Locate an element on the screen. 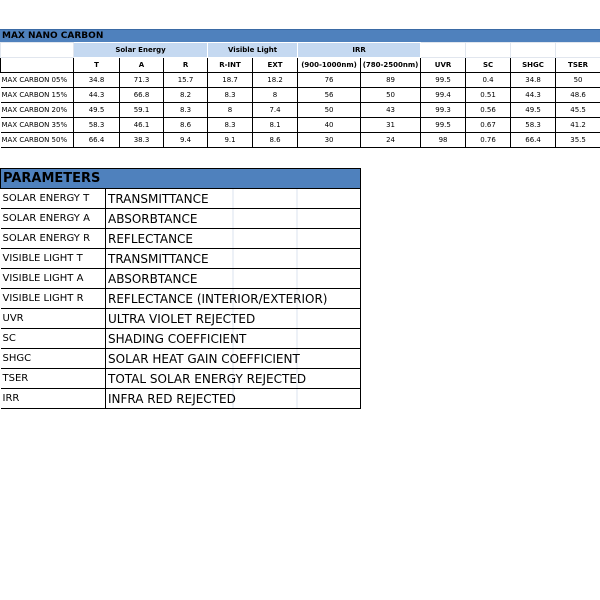 The height and width of the screenshot is (600, 600). column-header: R-INT is located at coordinates (230, 65).